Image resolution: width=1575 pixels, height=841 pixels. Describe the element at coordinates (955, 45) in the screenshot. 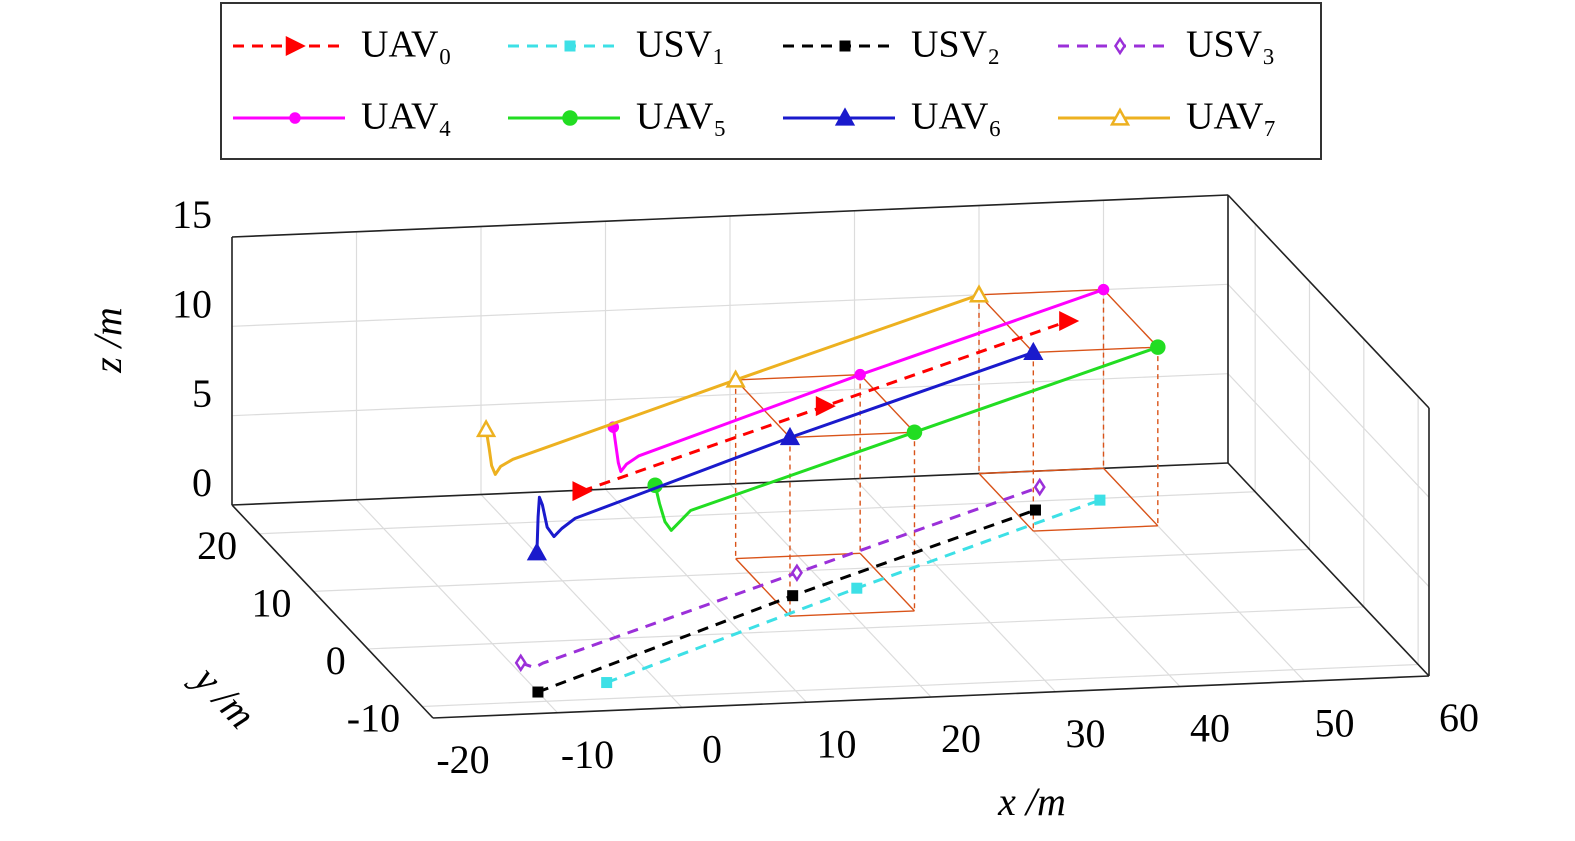

I see `legend-label: USV₂` at that location.